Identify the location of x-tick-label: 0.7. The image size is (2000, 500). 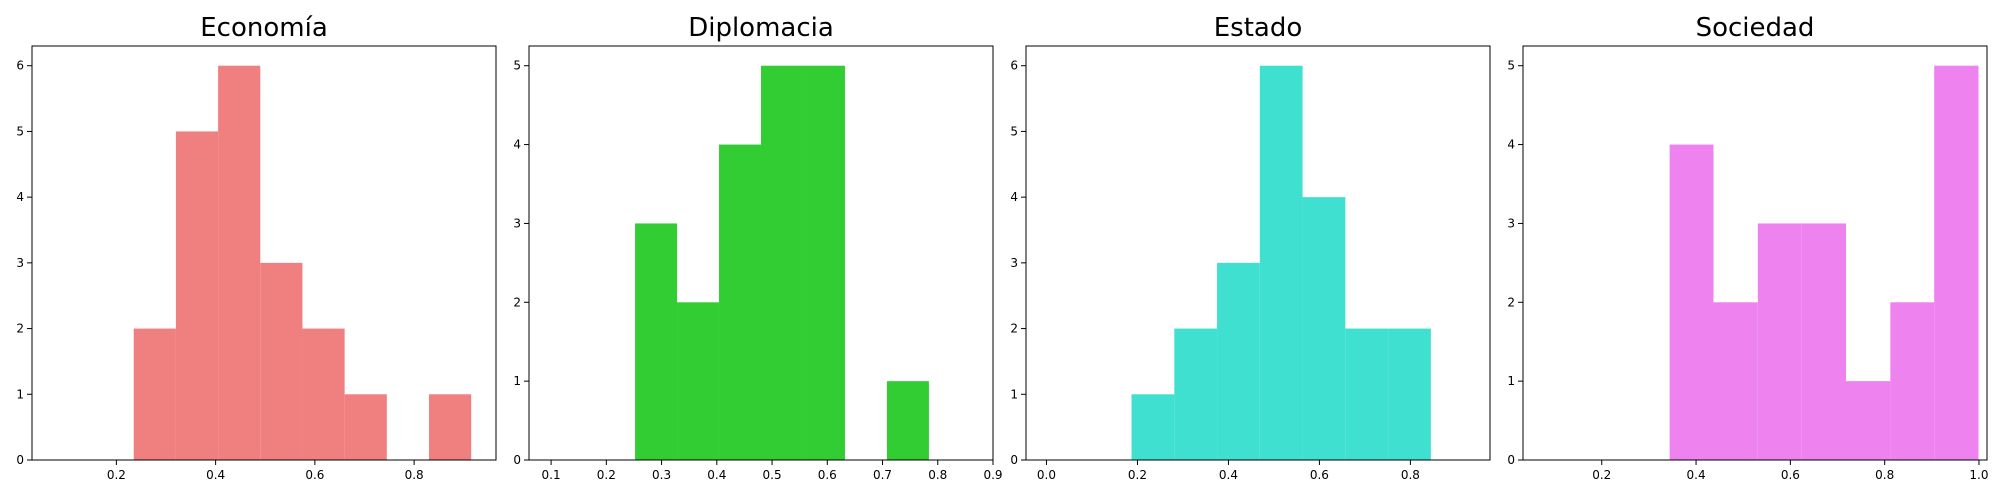
(882, 475).